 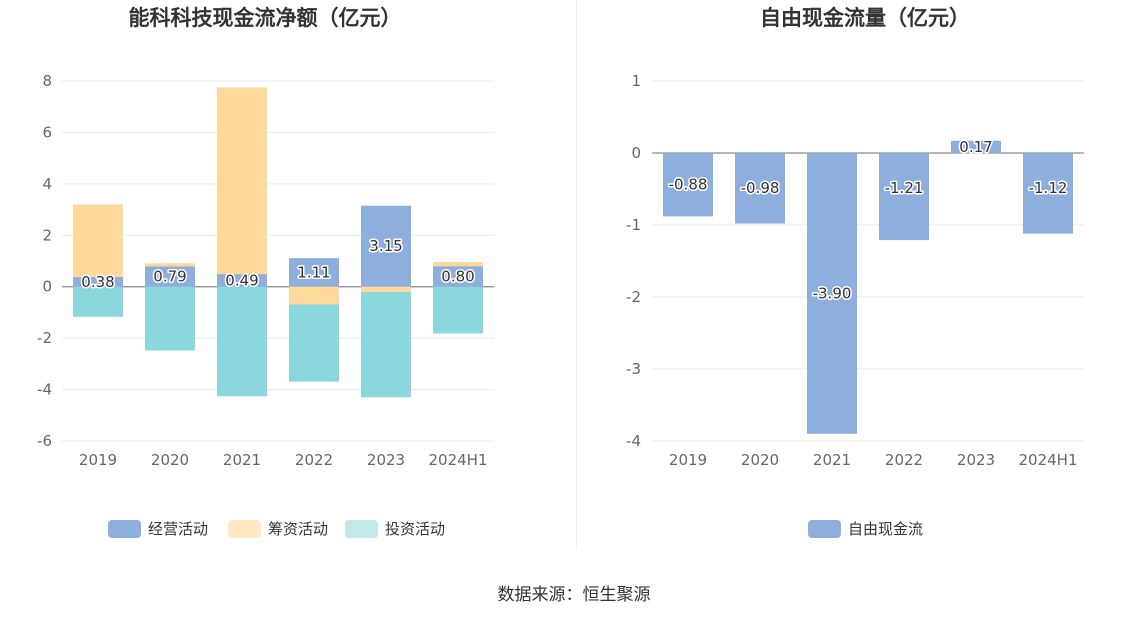 I want to click on data-label: -0.88, so click(x=688, y=185).